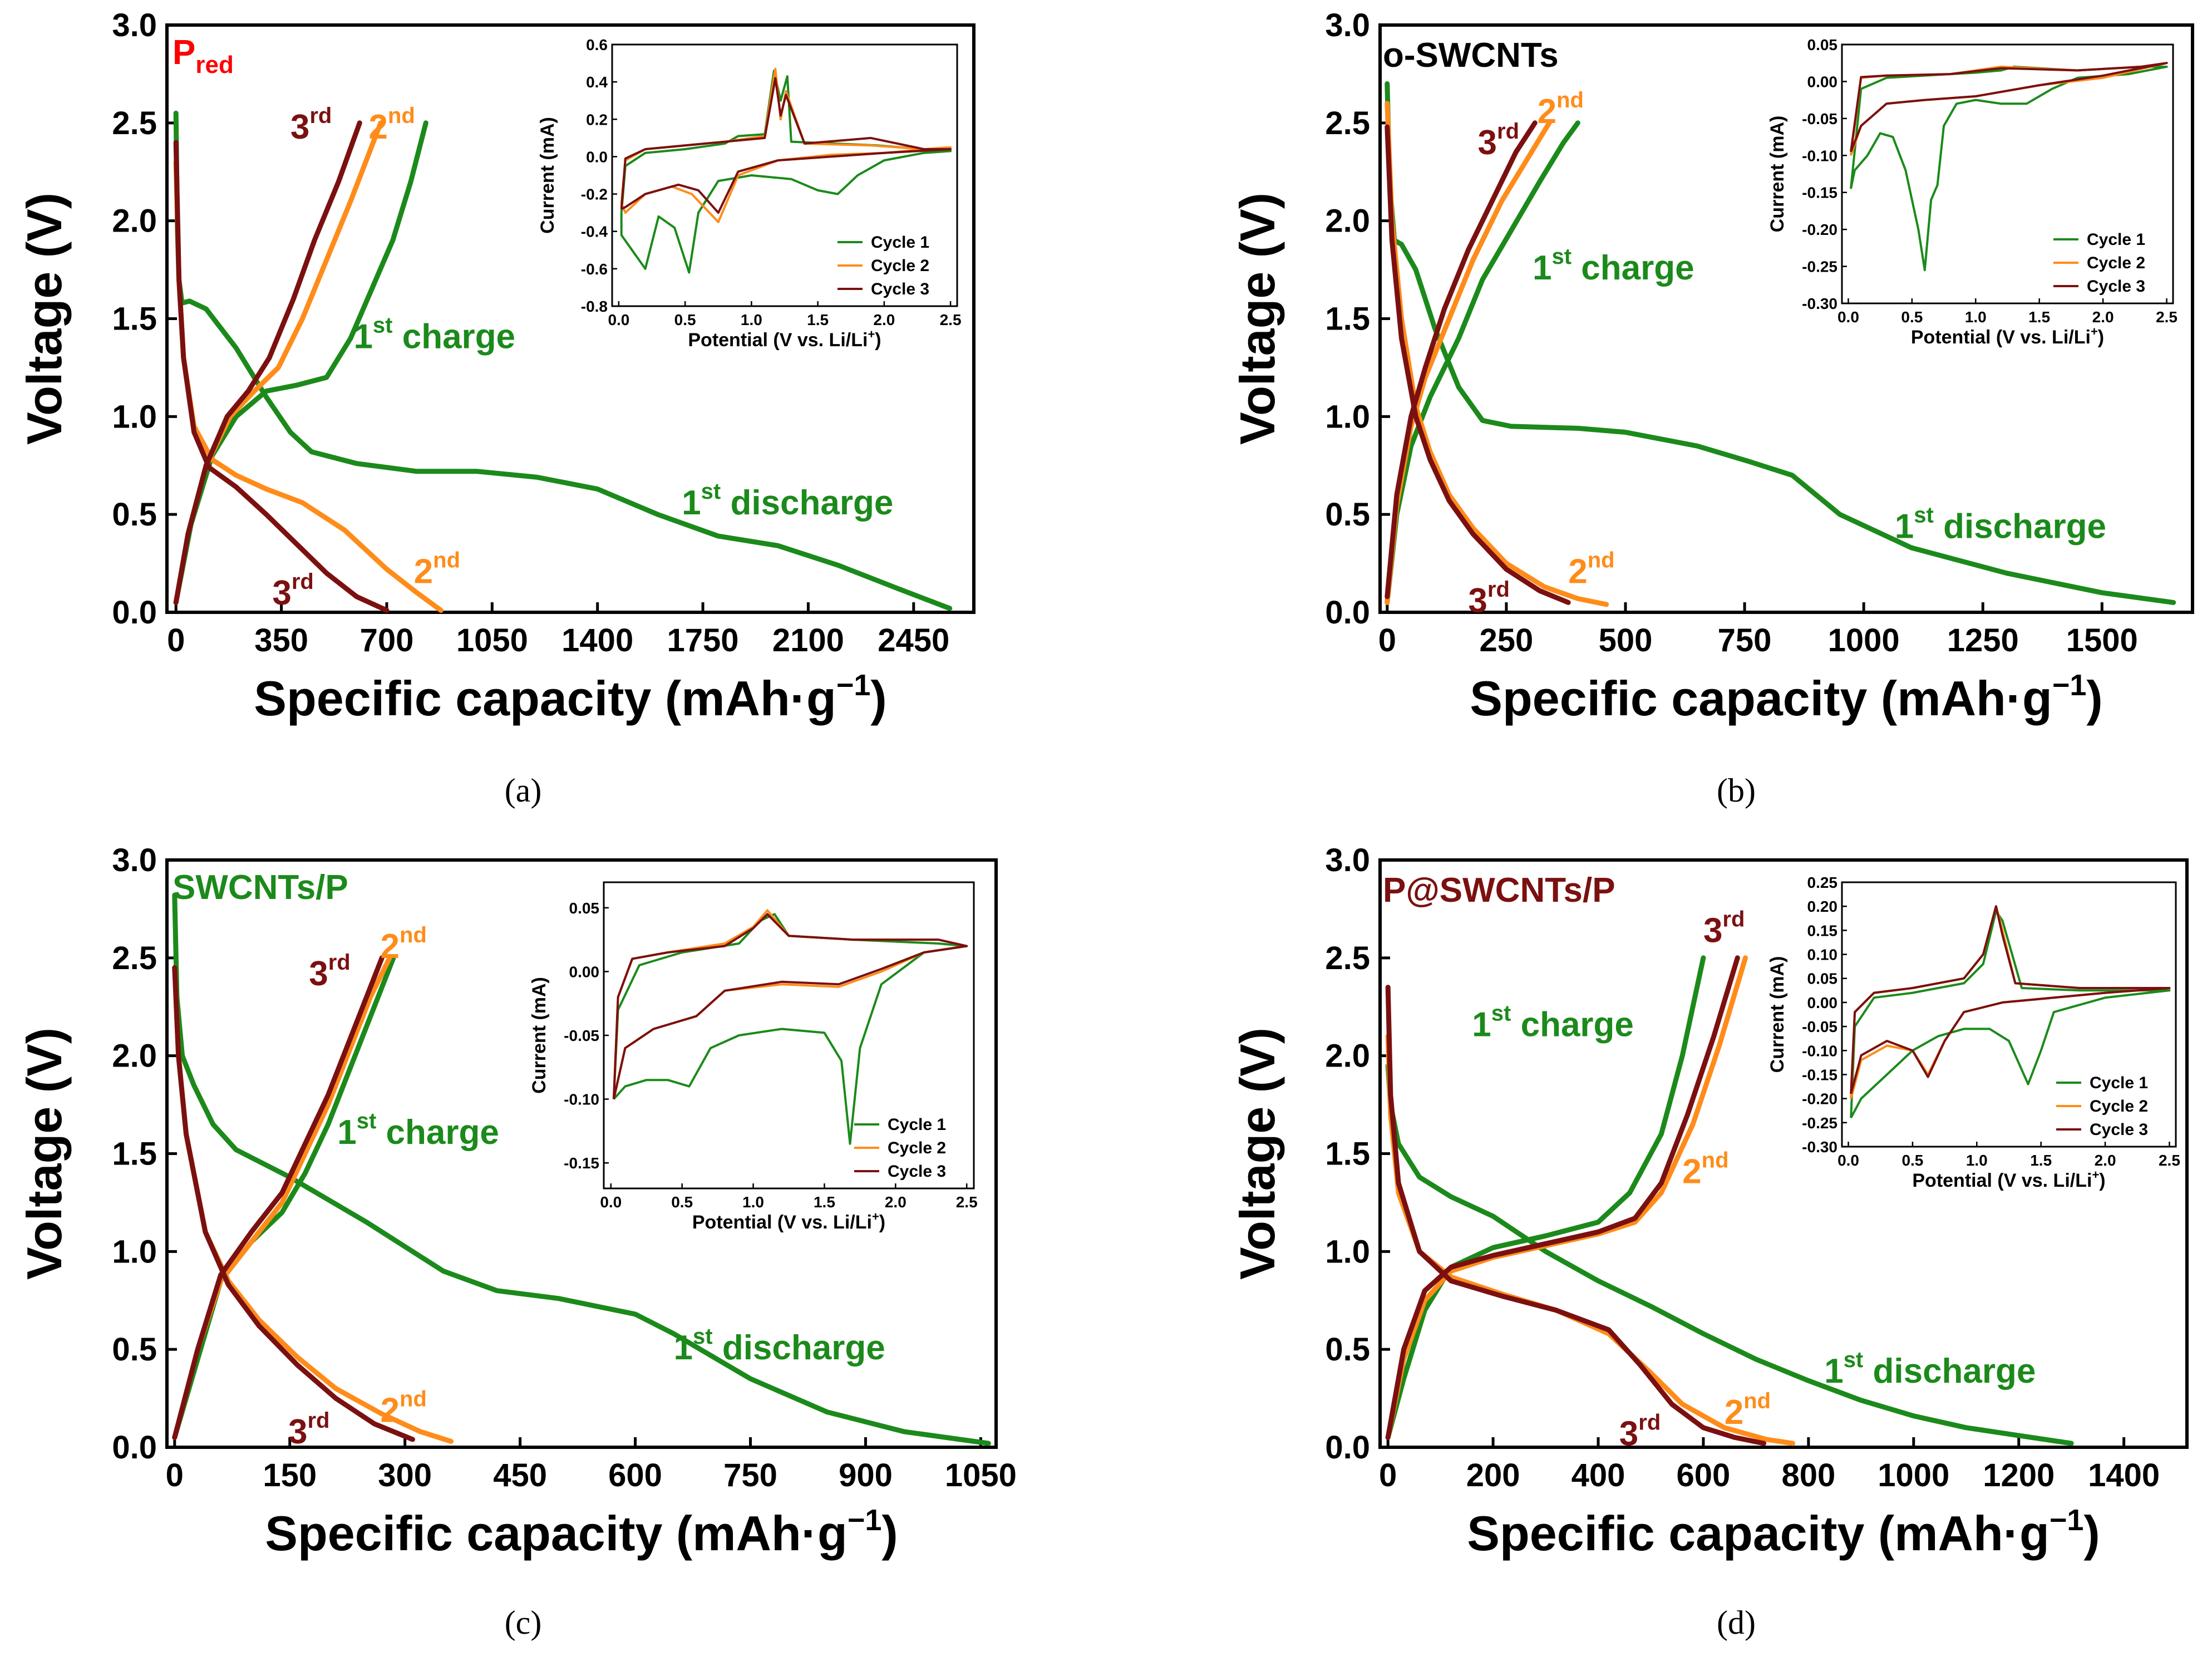 The width and height of the screenshot is (2212, 1656). Describe the element at coordinates (786, 172) in the screenshot. I see `inset-series-line` at that location.